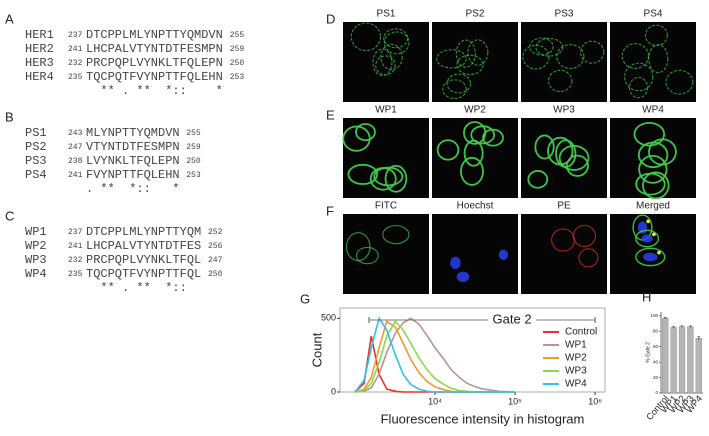  Describe the element at coordinates (386, 206) in the screenshot. I see `image-label: FITC` at that location.